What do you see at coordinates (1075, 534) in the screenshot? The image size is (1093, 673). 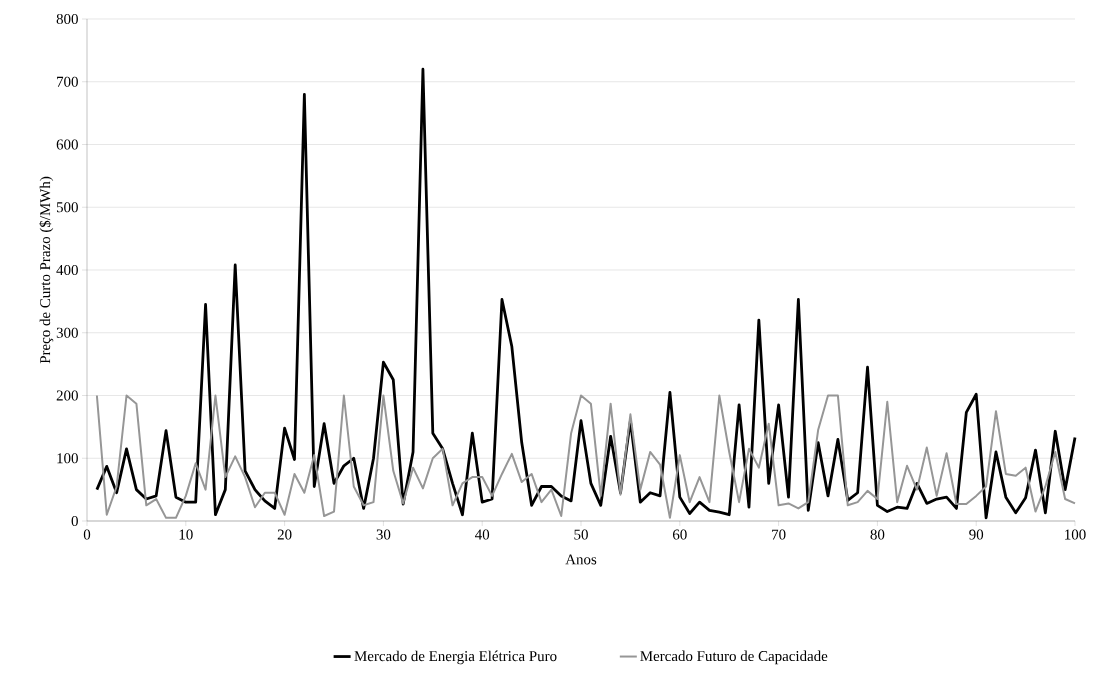 I see `x-tick-label: 100` at bounding box center [1075, 534].